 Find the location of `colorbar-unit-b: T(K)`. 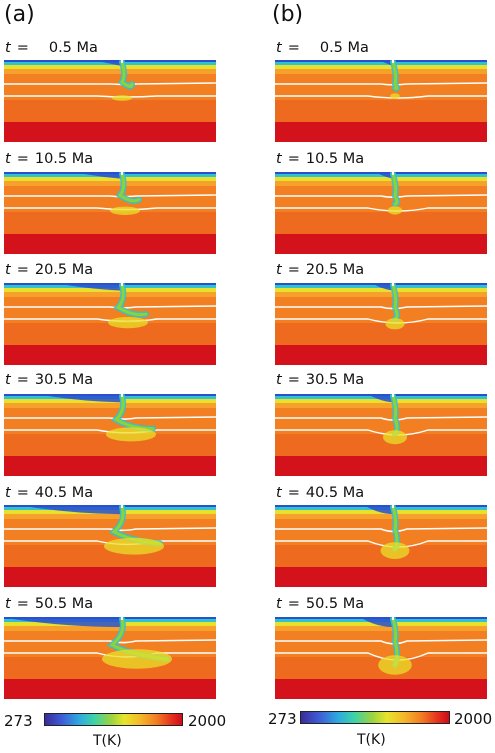

colorbar-unit-b: T(K) is located at coordinates (371, 740).